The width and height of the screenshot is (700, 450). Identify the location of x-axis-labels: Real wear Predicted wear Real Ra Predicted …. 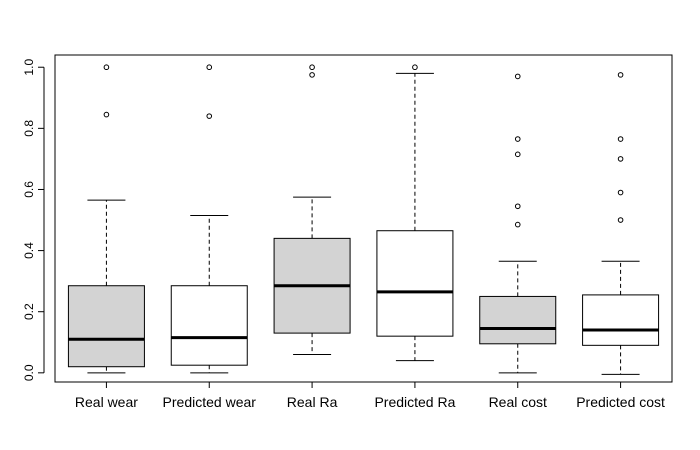
(370, 396).